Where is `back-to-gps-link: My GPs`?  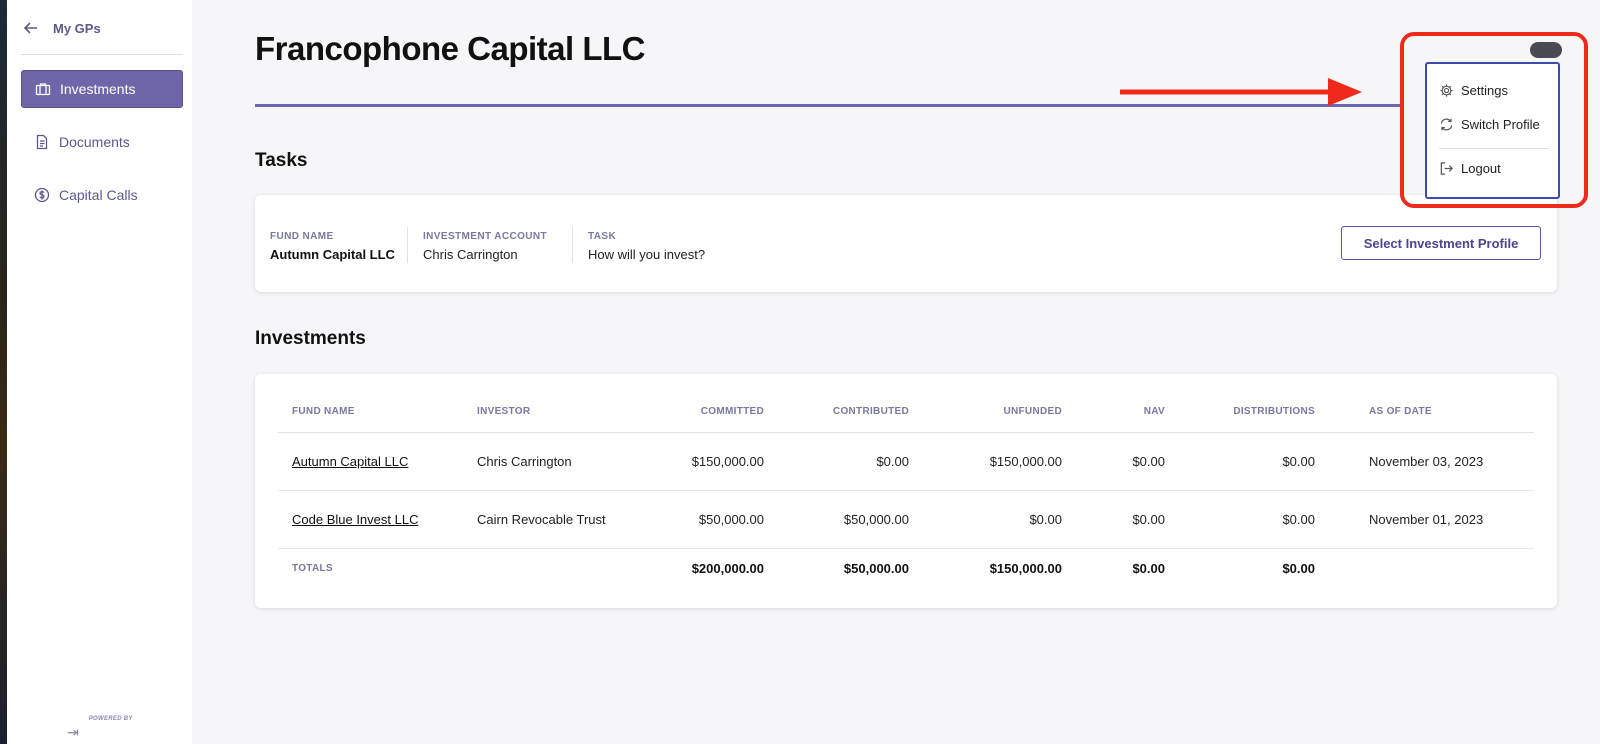
back-to-gps-link: My GPs is located at coordinates (62, 28).